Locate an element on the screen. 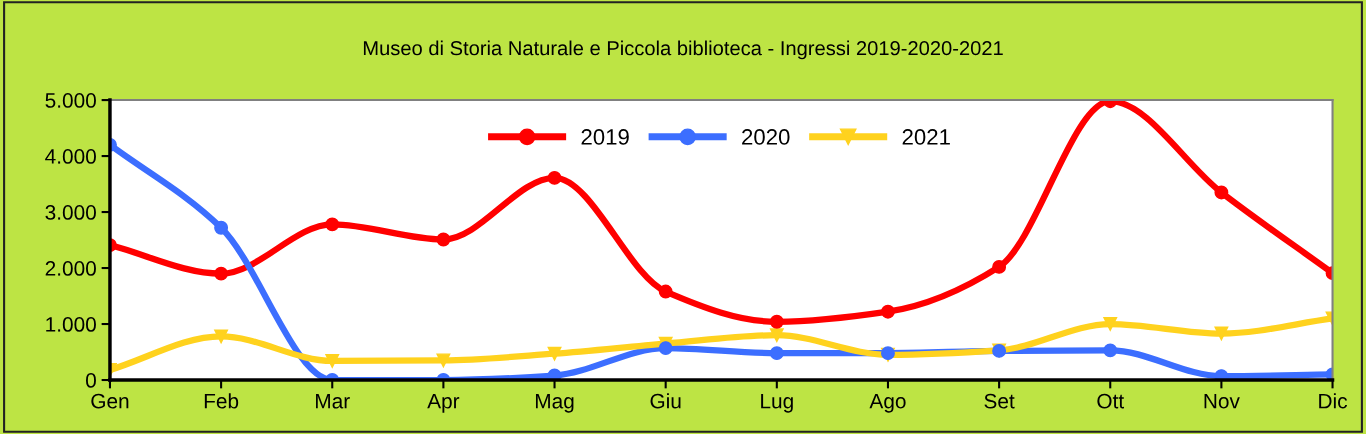  x-tick-label: Gen is located at coordinates (110, 401).